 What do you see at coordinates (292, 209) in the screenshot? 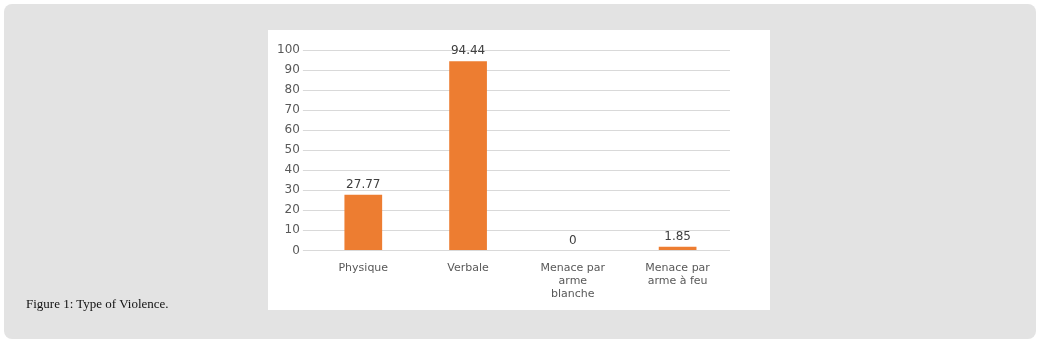
I see `y-tick-label: 20` at bounding box center [292, 209].